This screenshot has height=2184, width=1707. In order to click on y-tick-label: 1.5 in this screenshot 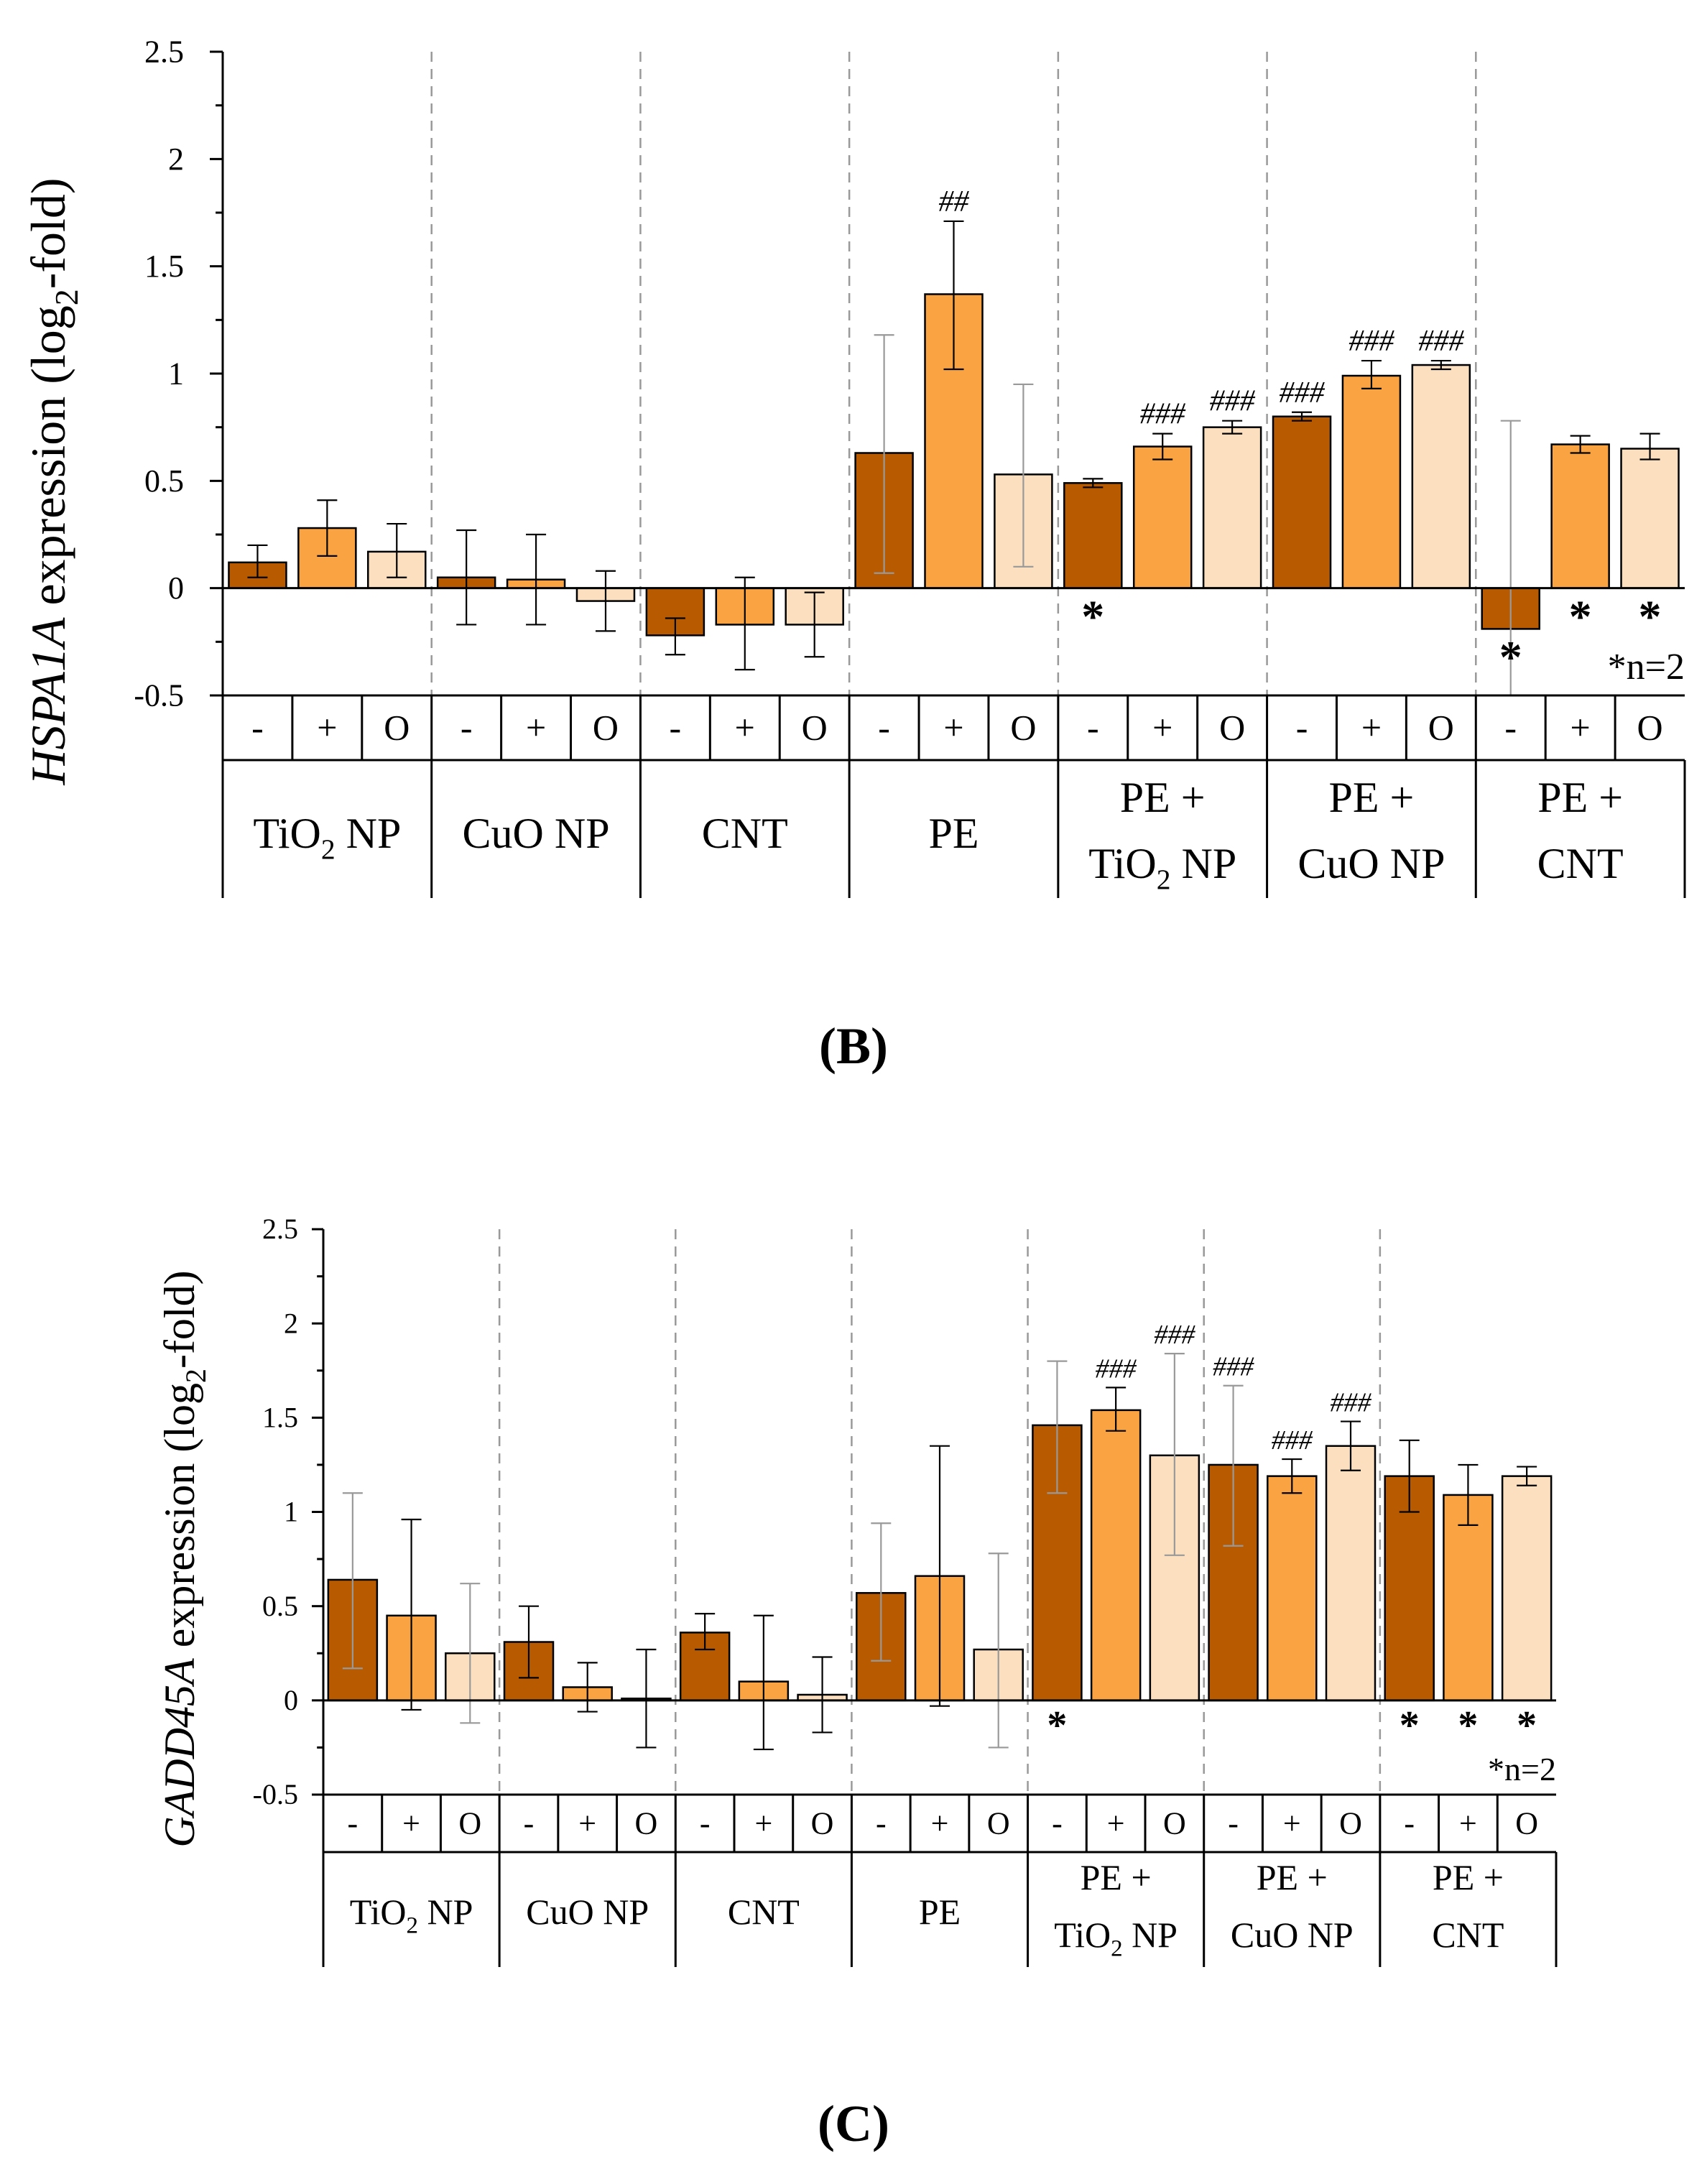, I will do `click(280, 1418)`.